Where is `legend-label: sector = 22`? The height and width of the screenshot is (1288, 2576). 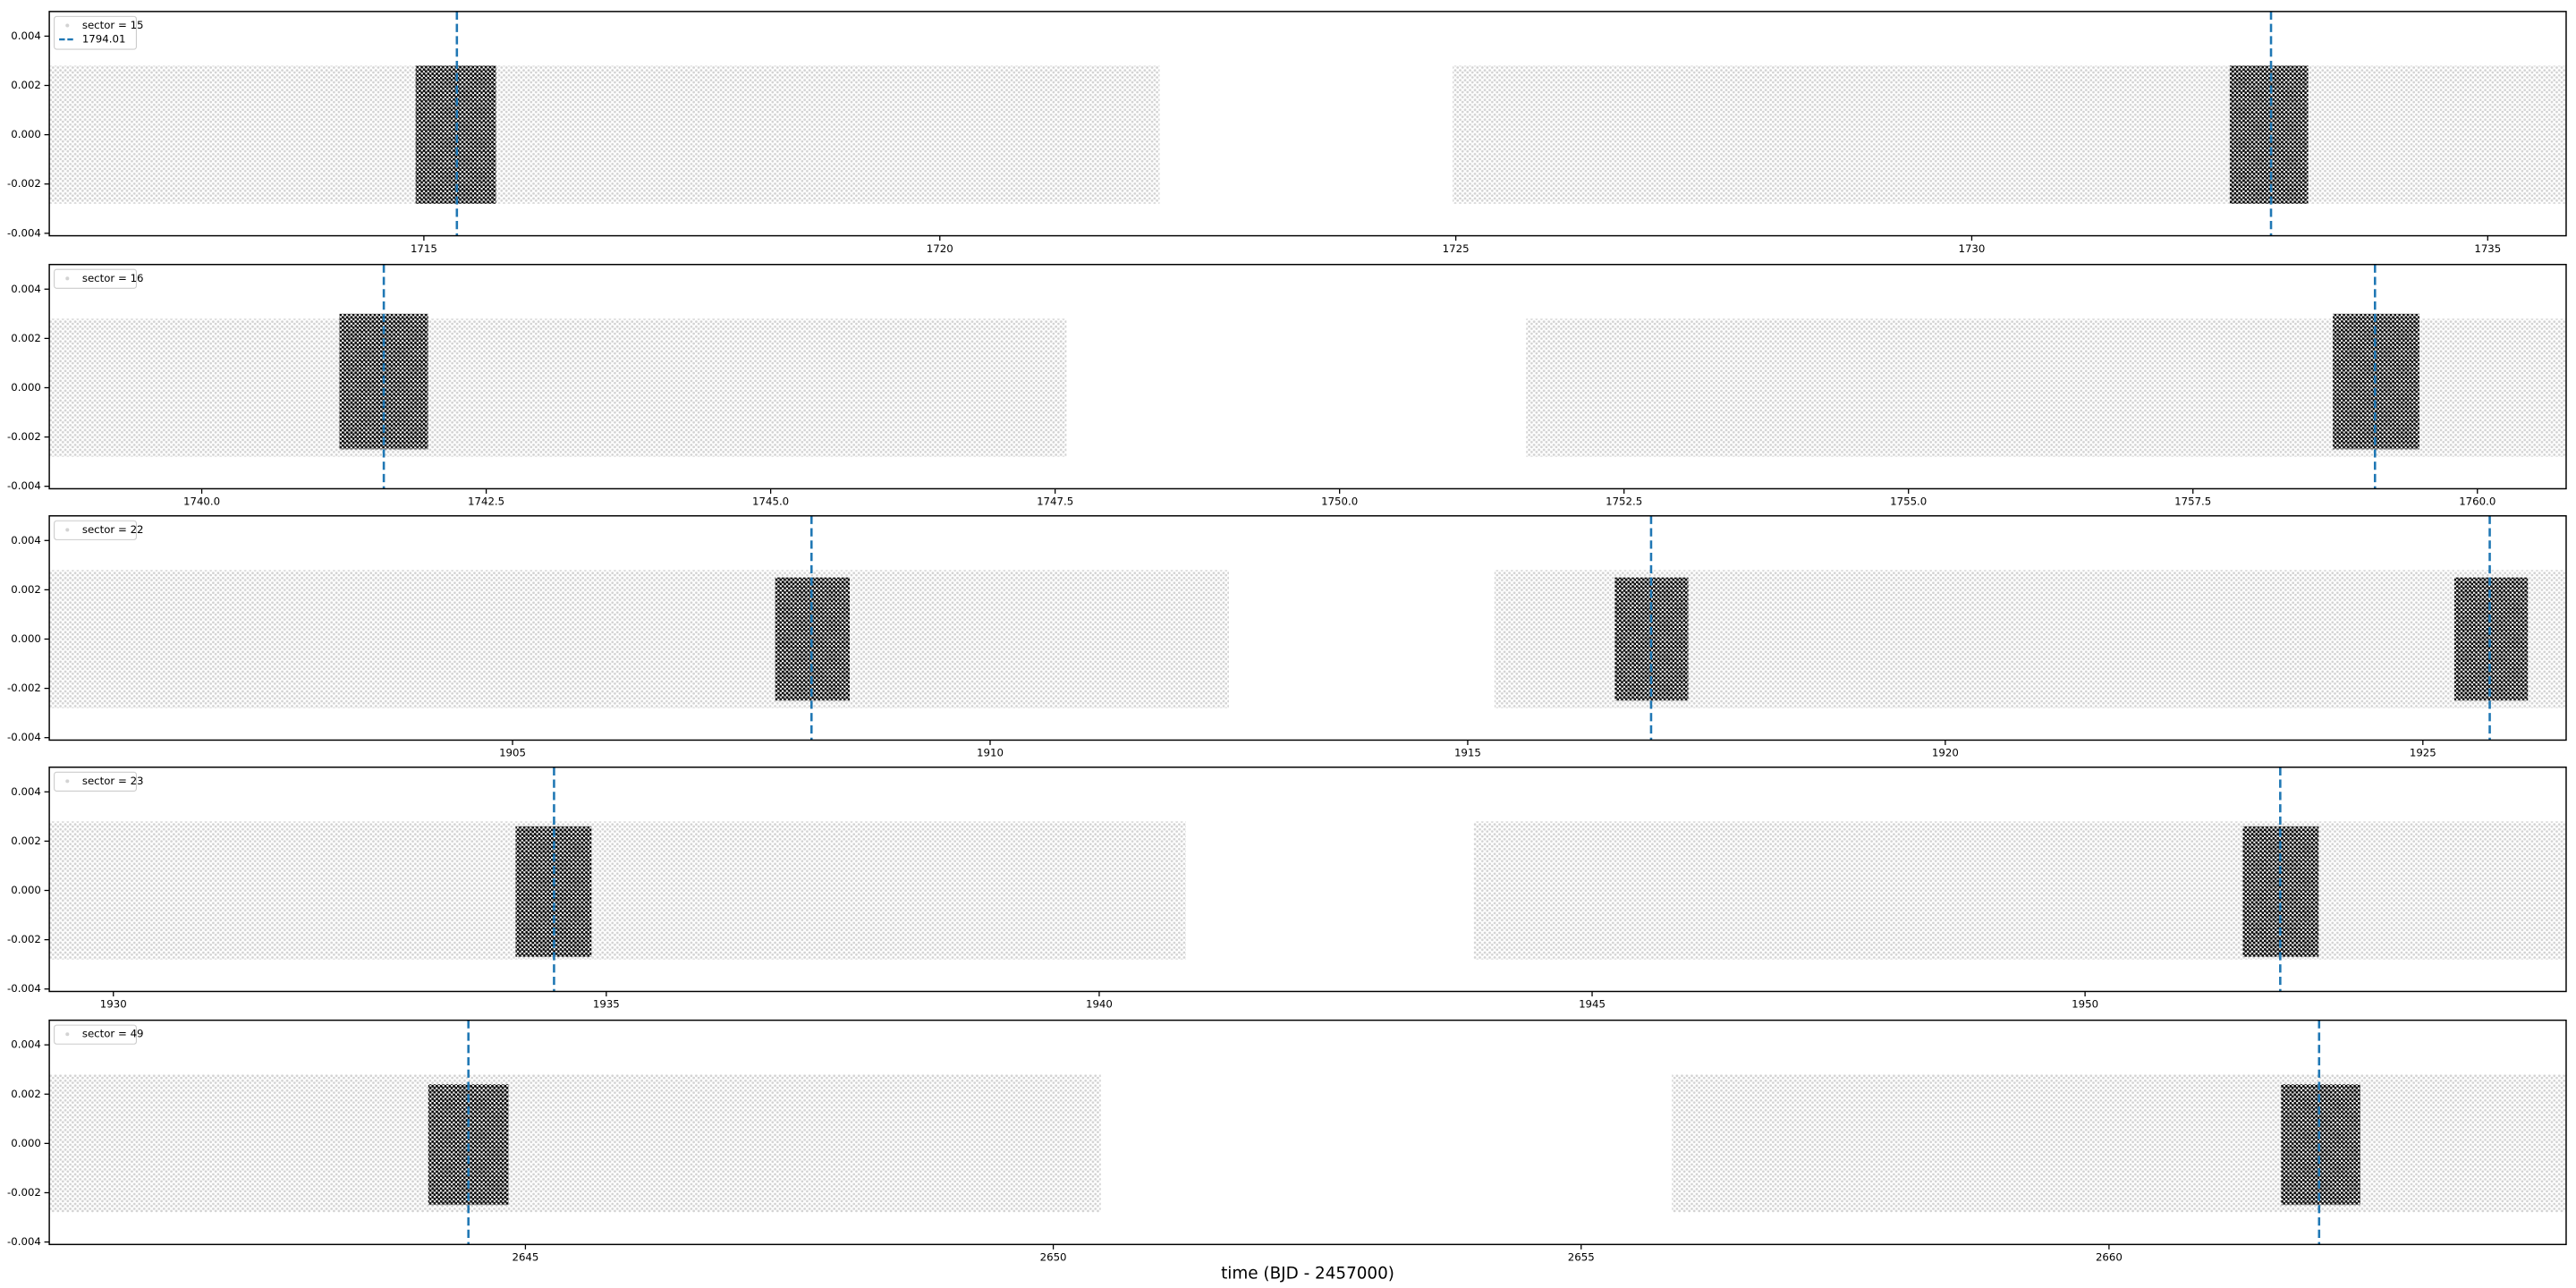 legend-label: sector = 22 is located at coordinates (113, 529).